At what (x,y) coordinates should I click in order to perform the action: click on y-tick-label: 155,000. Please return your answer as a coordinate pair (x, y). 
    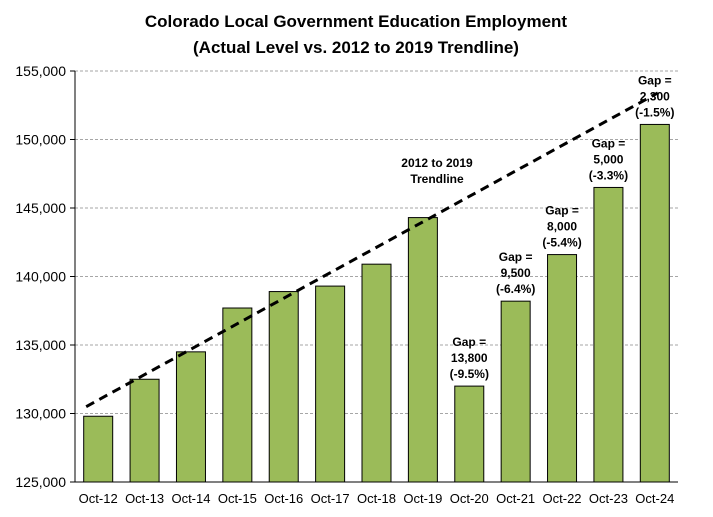
    Looking at the image, I should click on (40, 71).